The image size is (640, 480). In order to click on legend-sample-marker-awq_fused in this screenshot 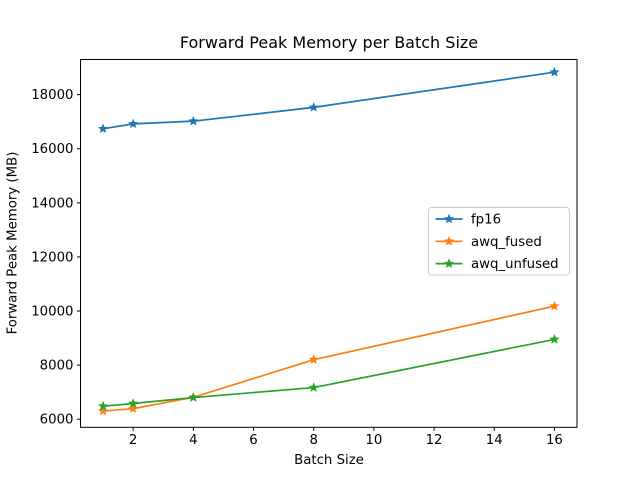, I will do `click(449, 241)`.